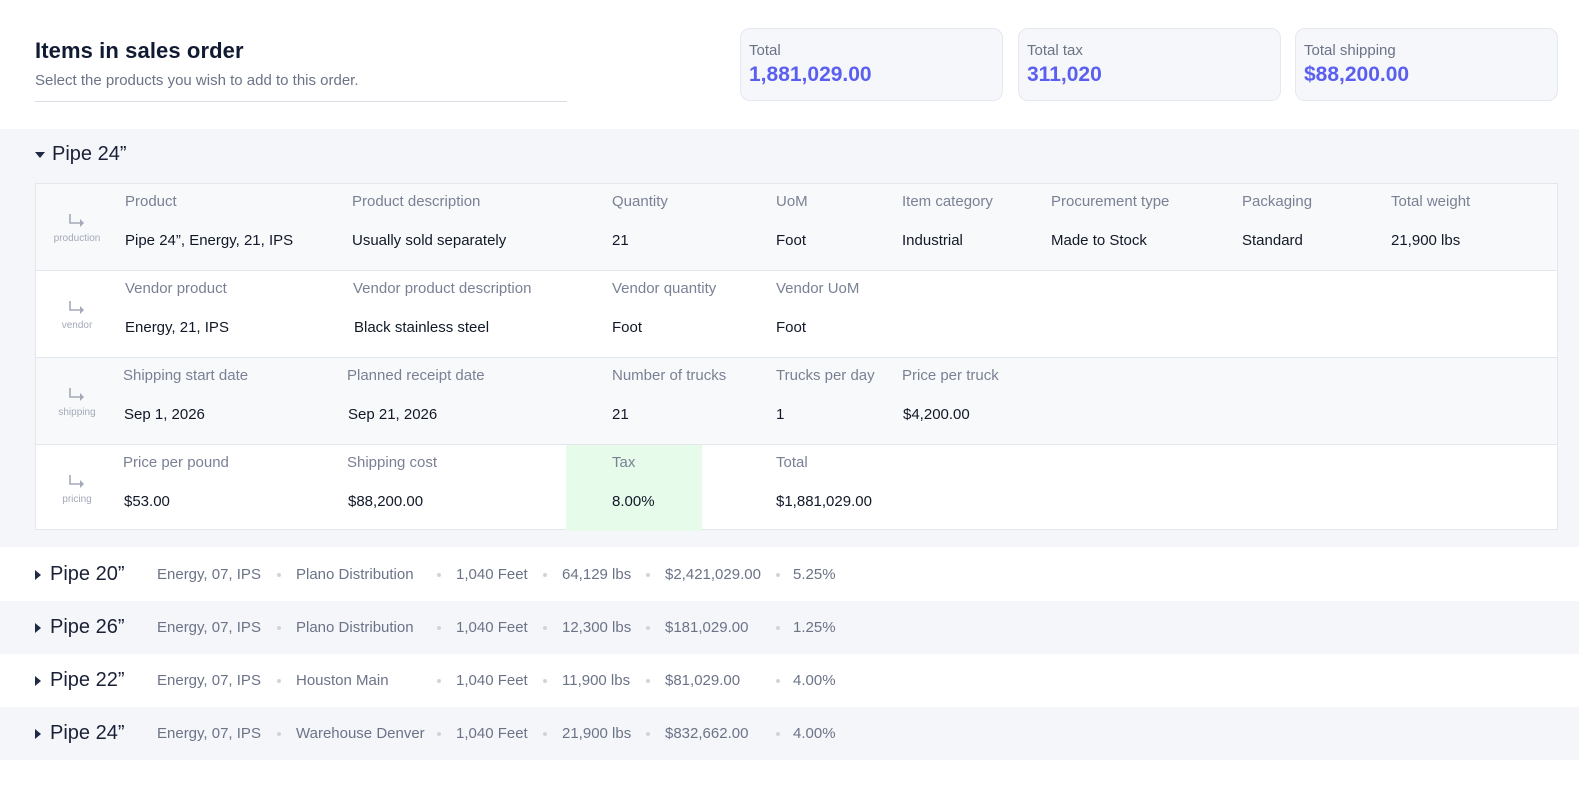 Image resolution: width=1579 pixels, height=801 pixels. What do you see at coordinates (1426, 240) in the screenshot?
I see `total-weight-value: 21,900 lbs` at bounding box center [1426, 240].